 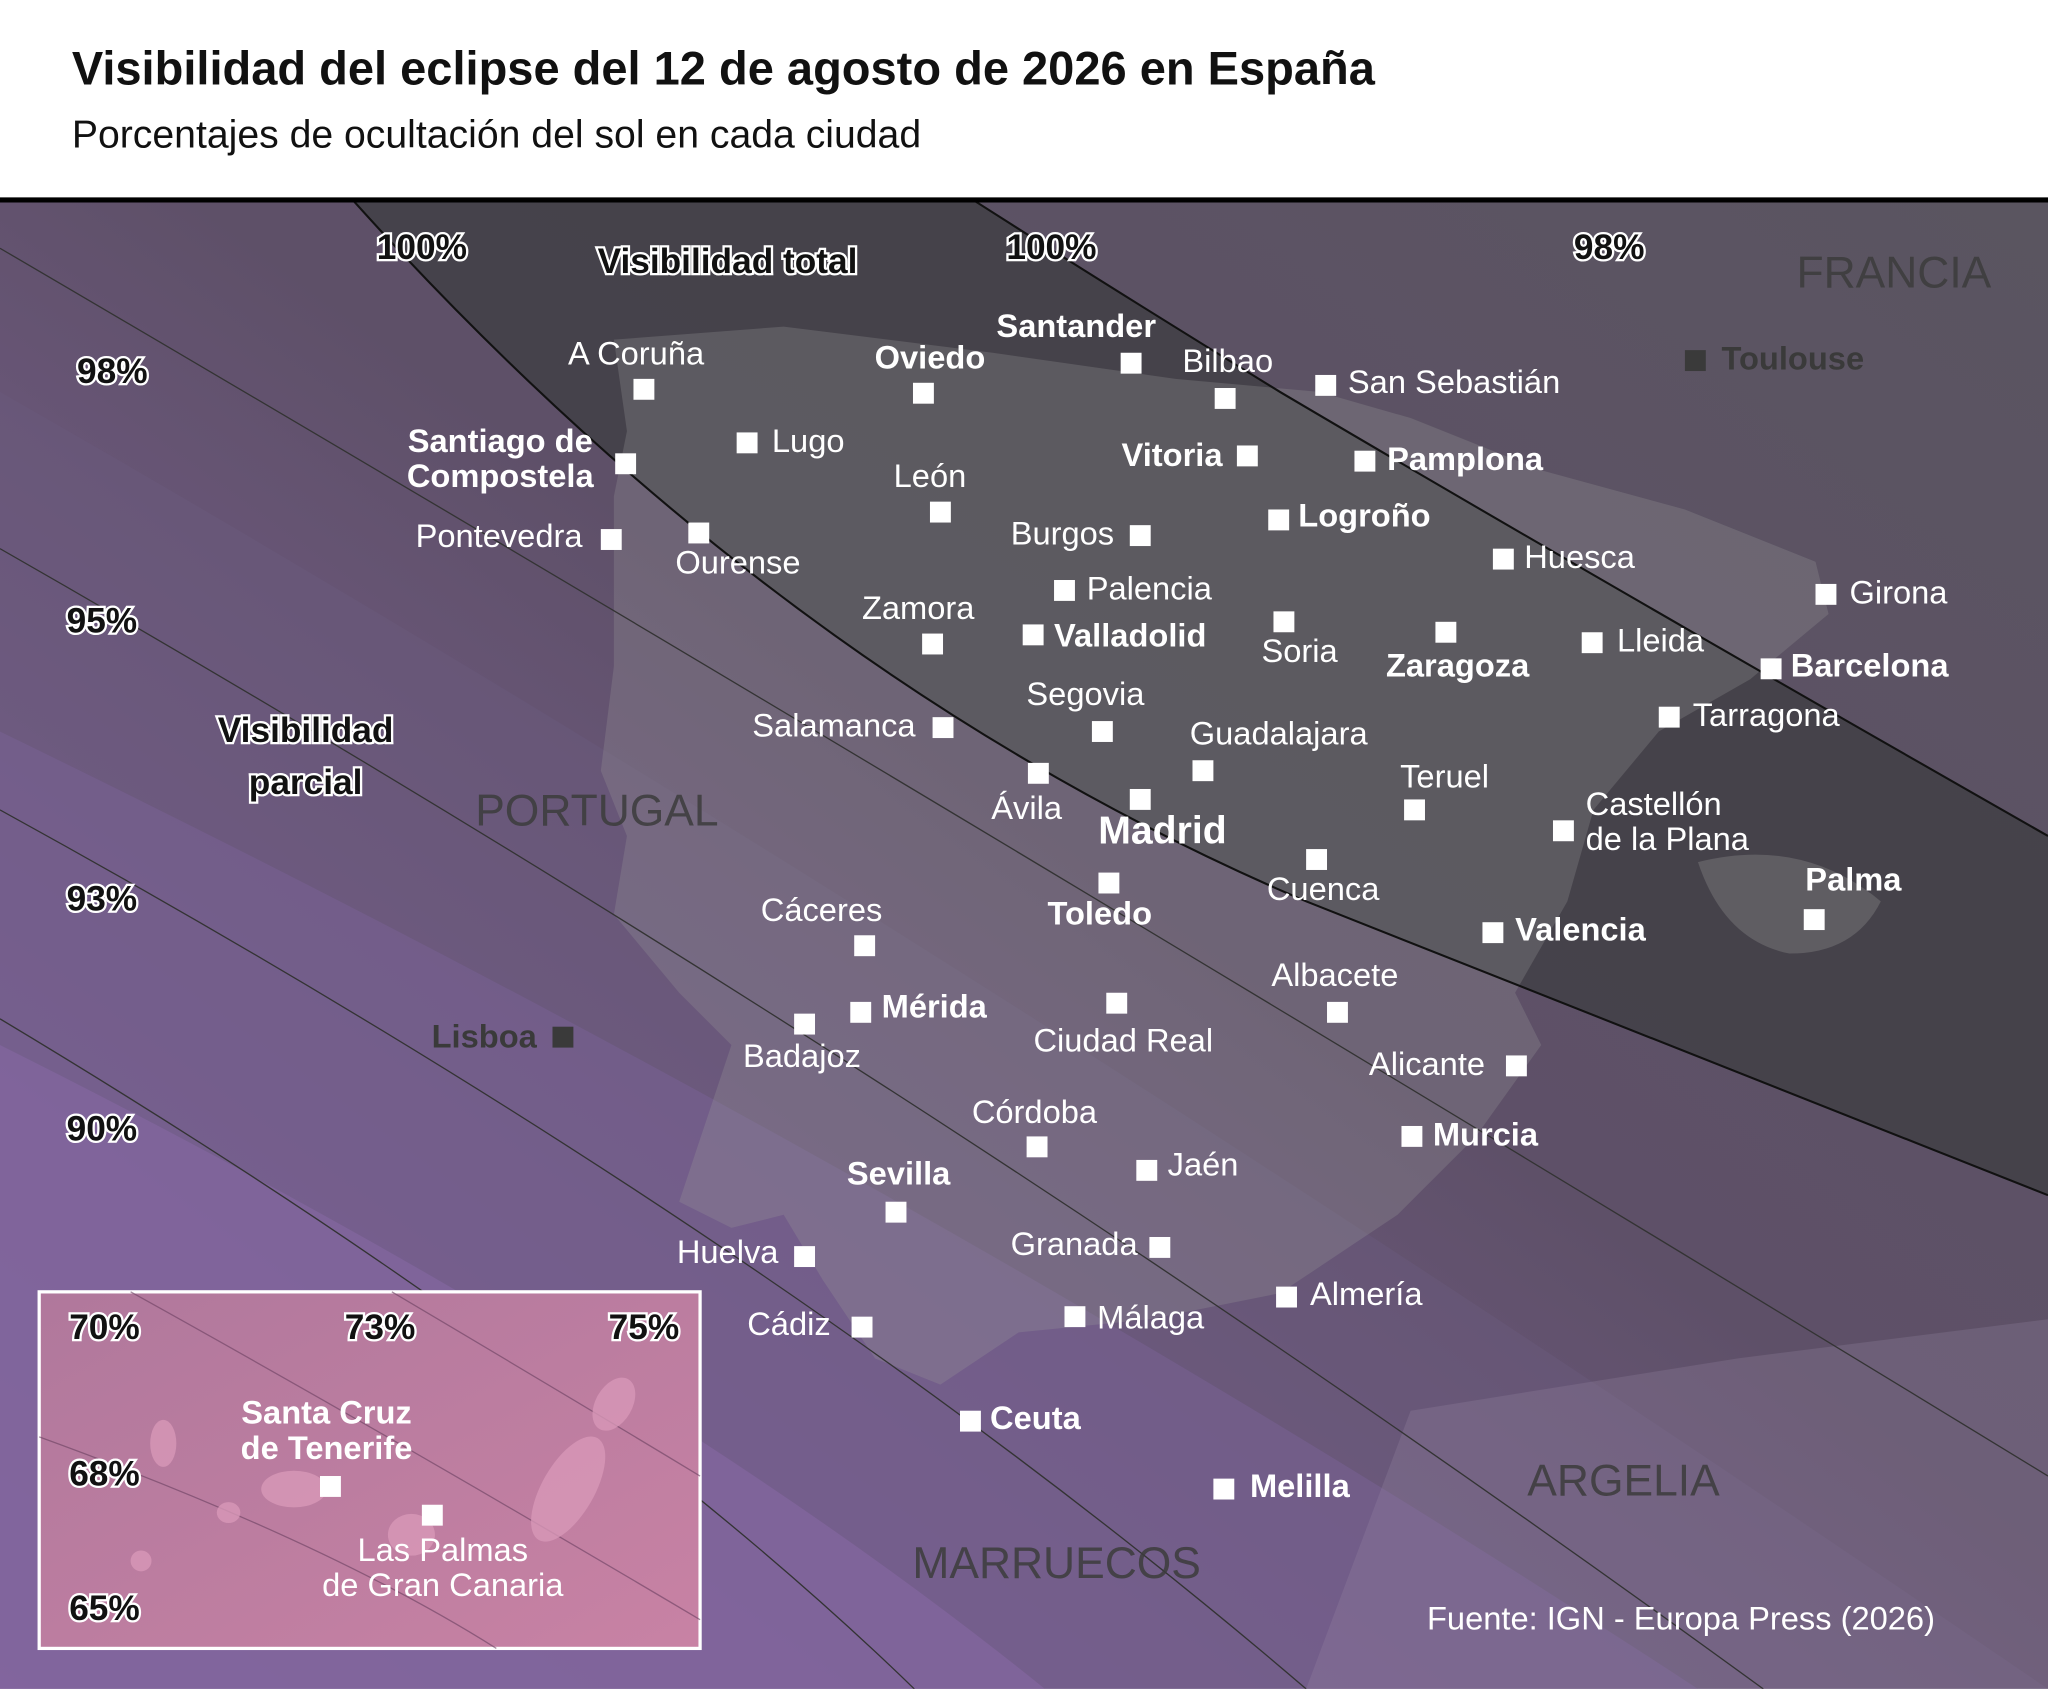 What do you see at coordinates (644, 1327) in the screenshot?
I see `inset-contour-label: 75%` at bounding box center [644, 1327].